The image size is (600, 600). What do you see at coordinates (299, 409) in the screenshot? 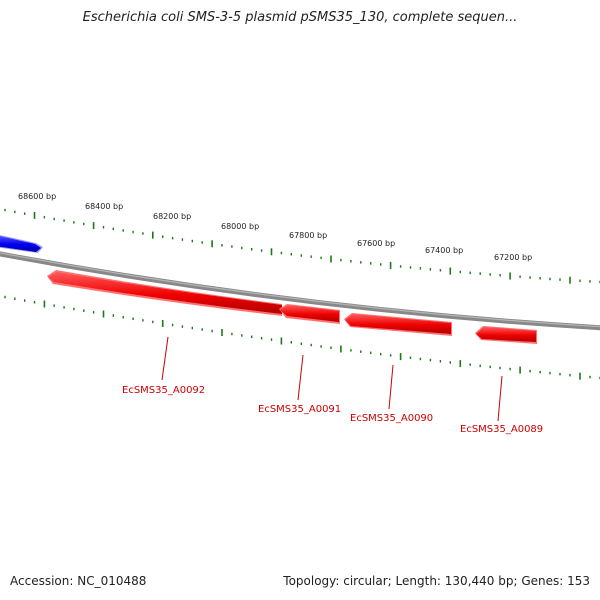
I see `gene-label: EcSMS35_A0091` at bounding box center [299, 409].